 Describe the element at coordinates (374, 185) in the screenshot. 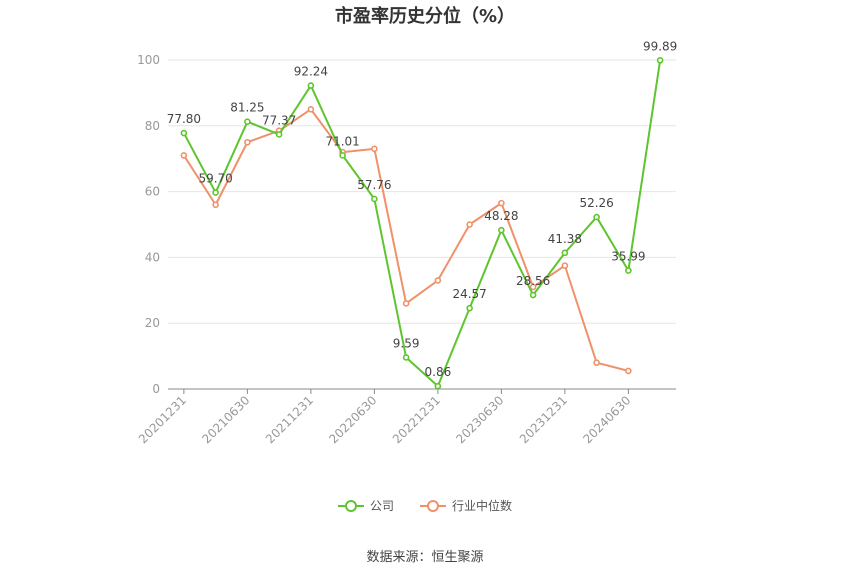

I see `data-label-company: 57.76` at that location.